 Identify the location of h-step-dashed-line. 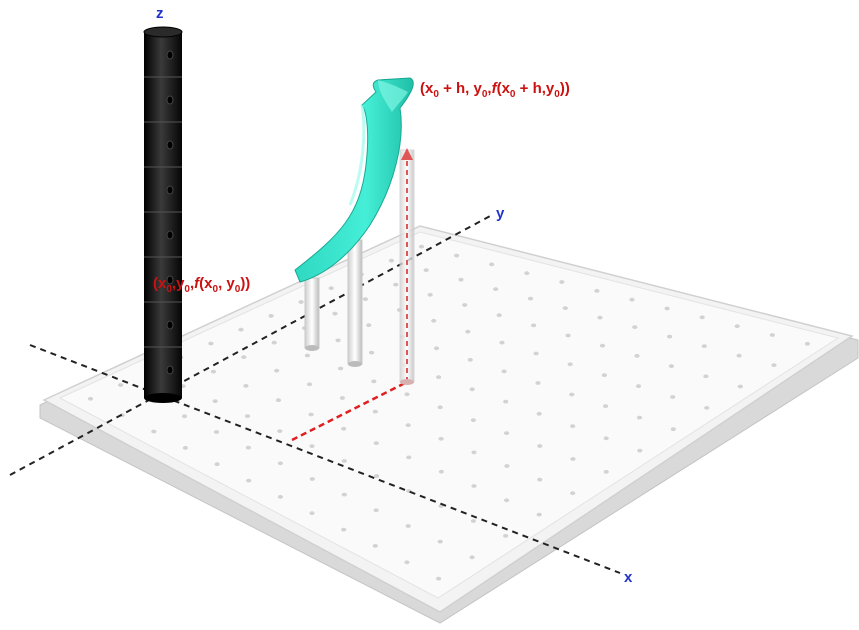
(348, 411).